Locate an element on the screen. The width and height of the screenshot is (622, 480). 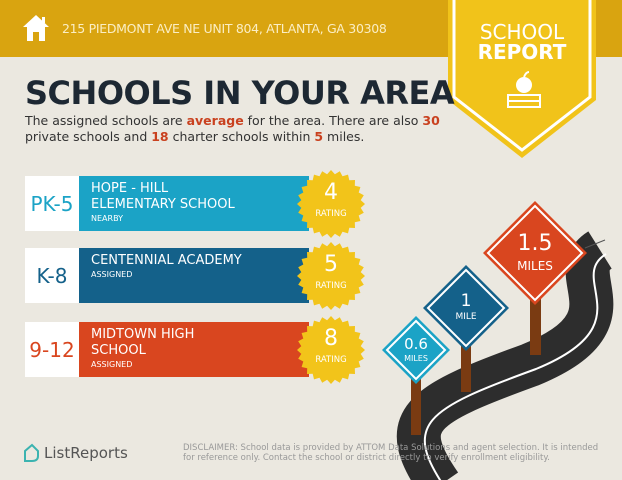
school-info: HOPE - HILL ELEMENTARY SCHOOL NEARBY is located at coordinates (194, 203).